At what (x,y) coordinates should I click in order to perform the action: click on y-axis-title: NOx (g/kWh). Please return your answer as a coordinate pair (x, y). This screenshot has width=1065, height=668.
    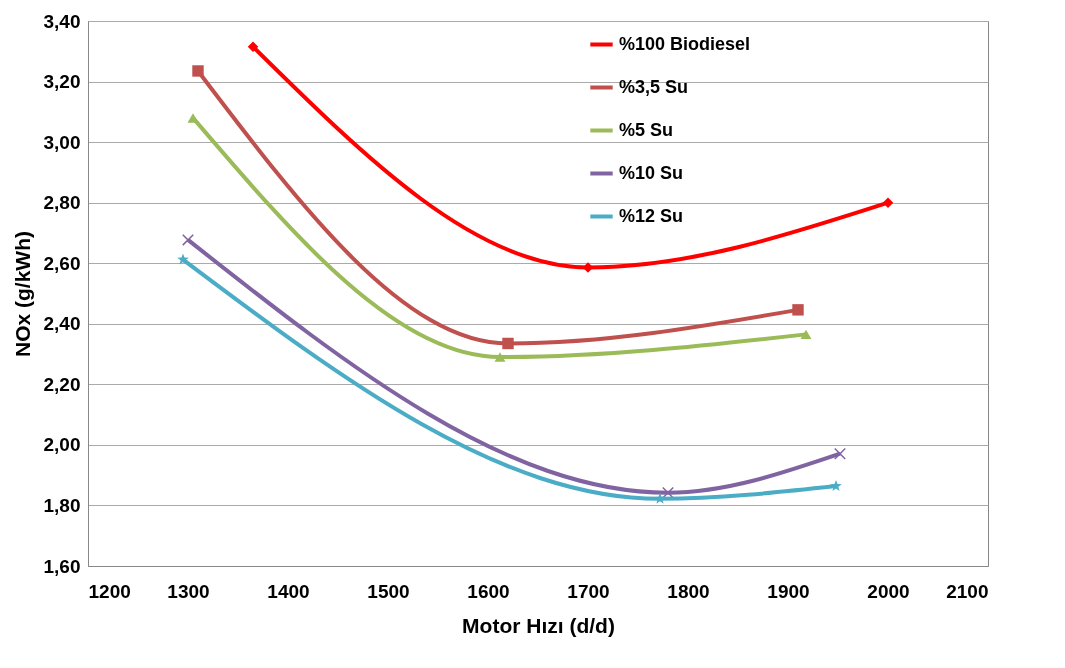
    Looking at the image, I should click on (22, 294).